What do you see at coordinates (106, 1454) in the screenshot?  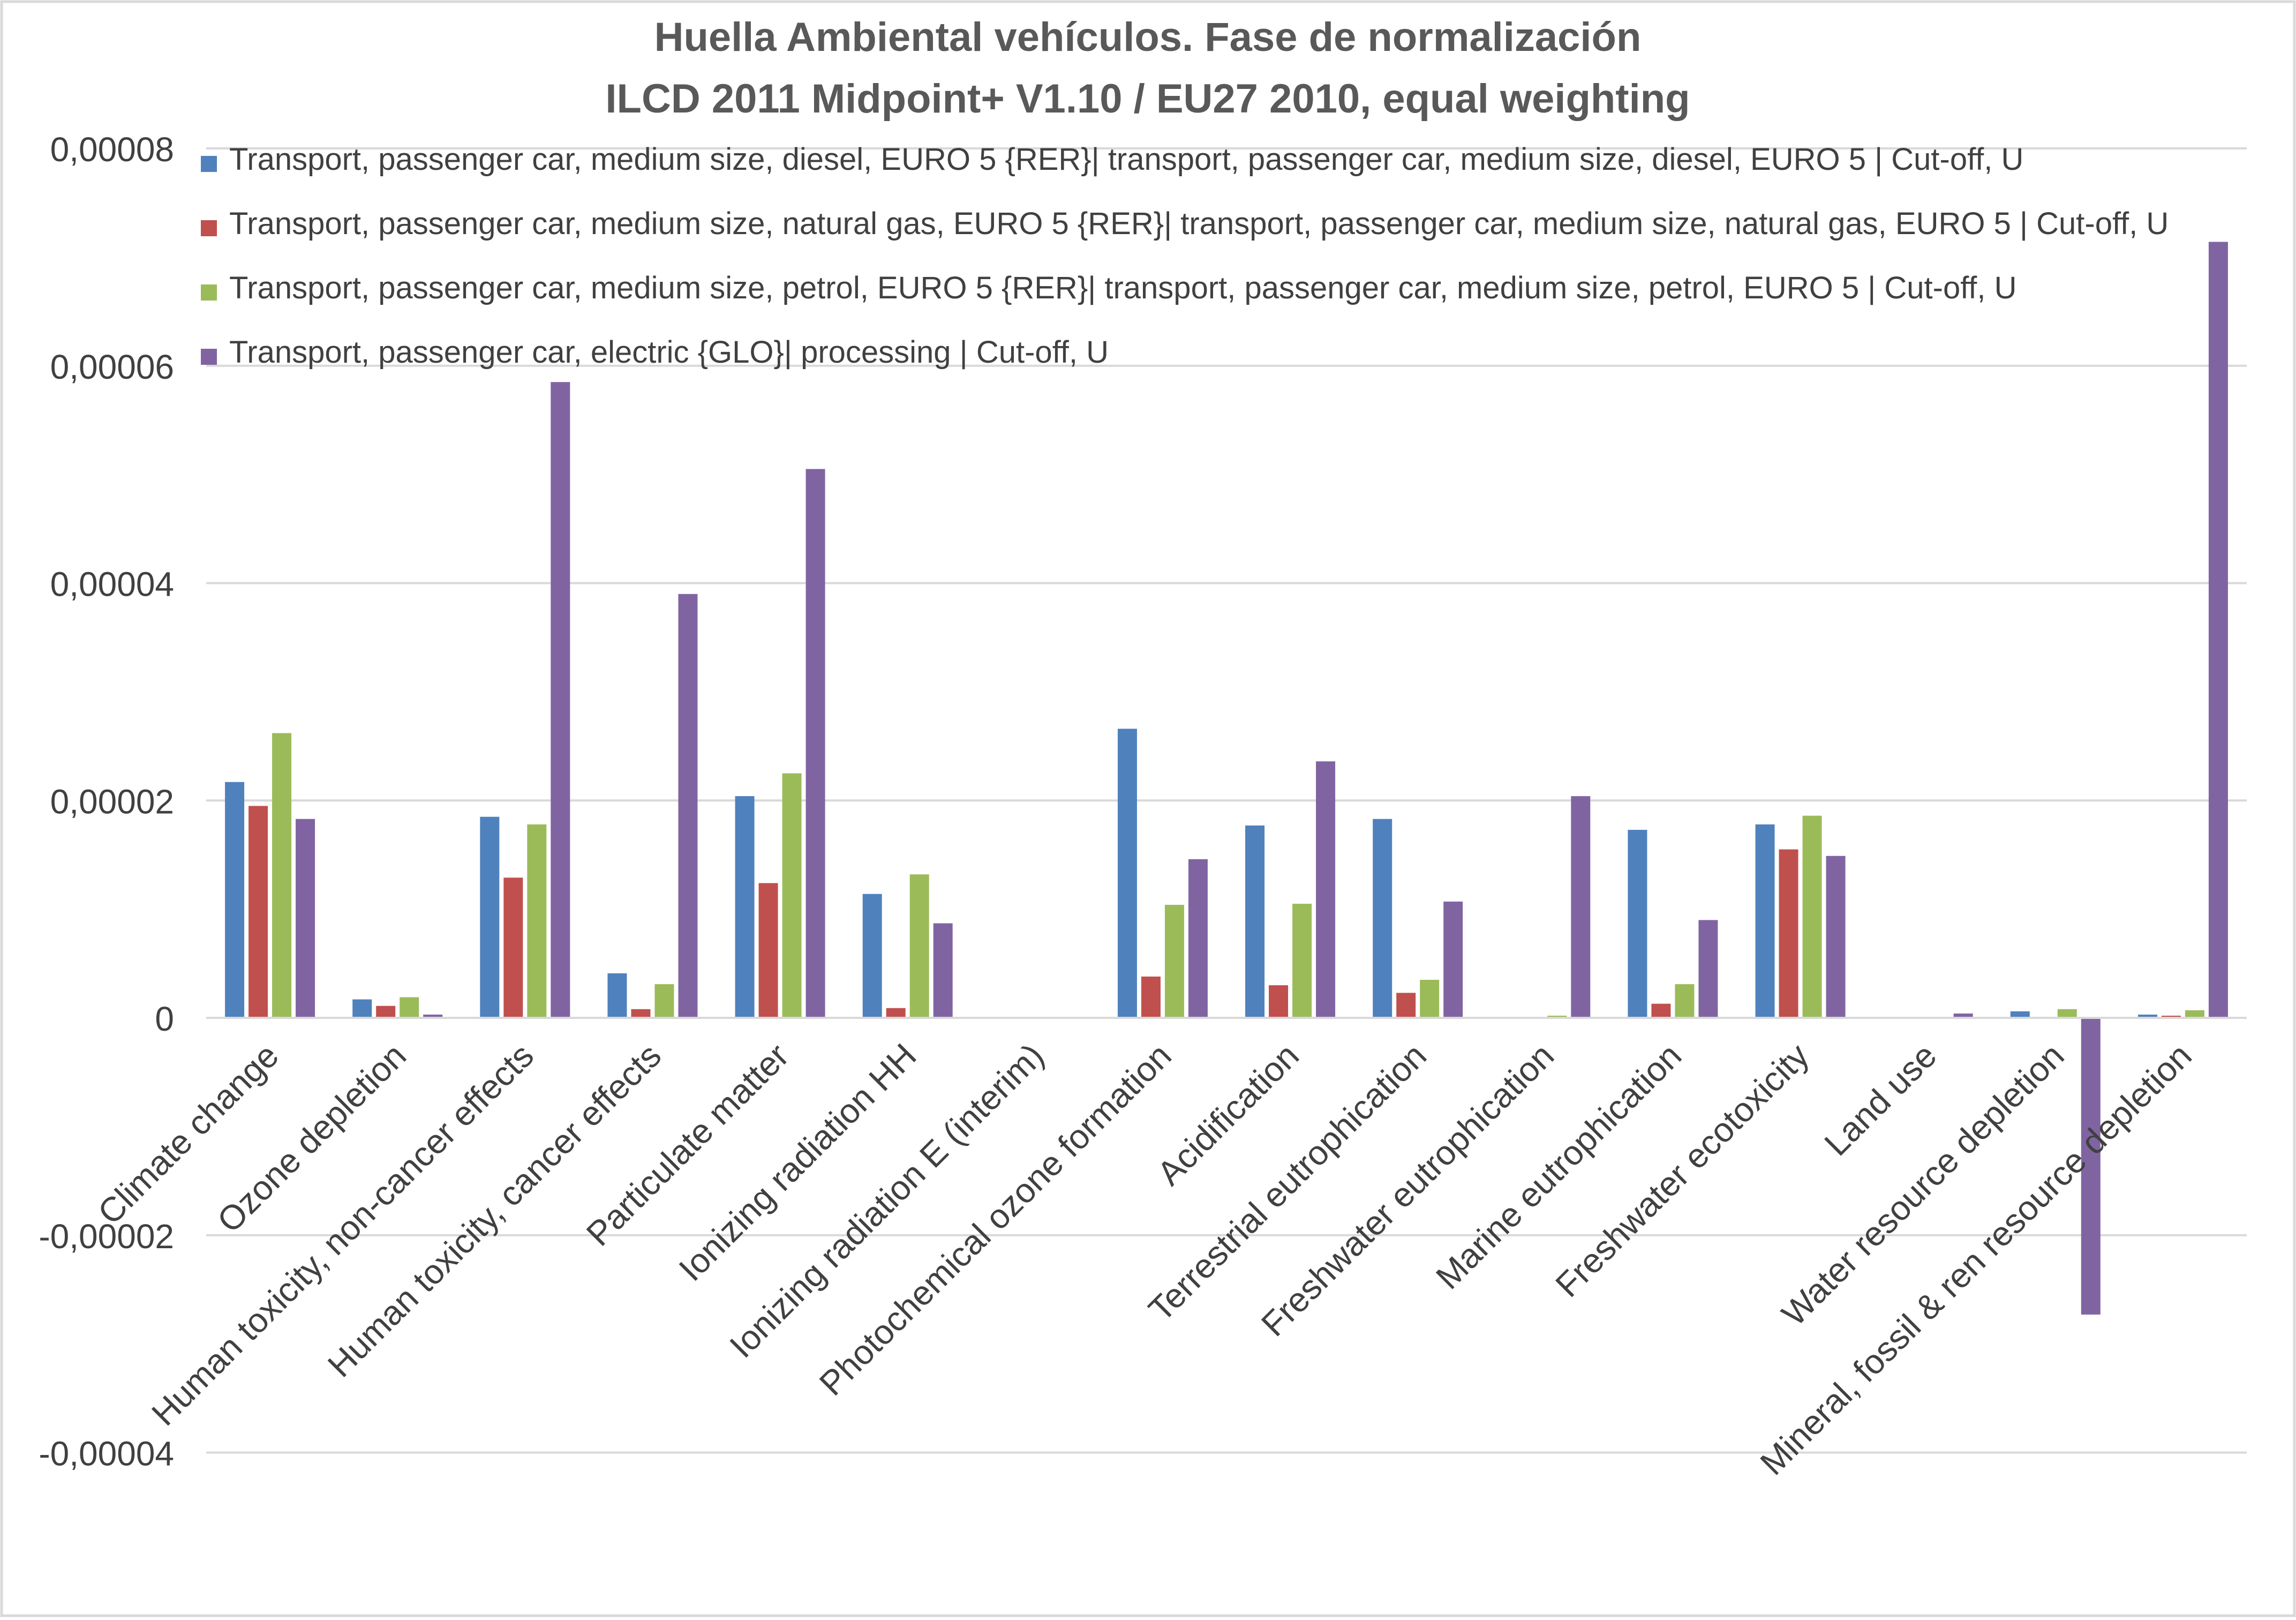 I see `y-tick-label: -0,00004` at bounding box center [106, 1454].